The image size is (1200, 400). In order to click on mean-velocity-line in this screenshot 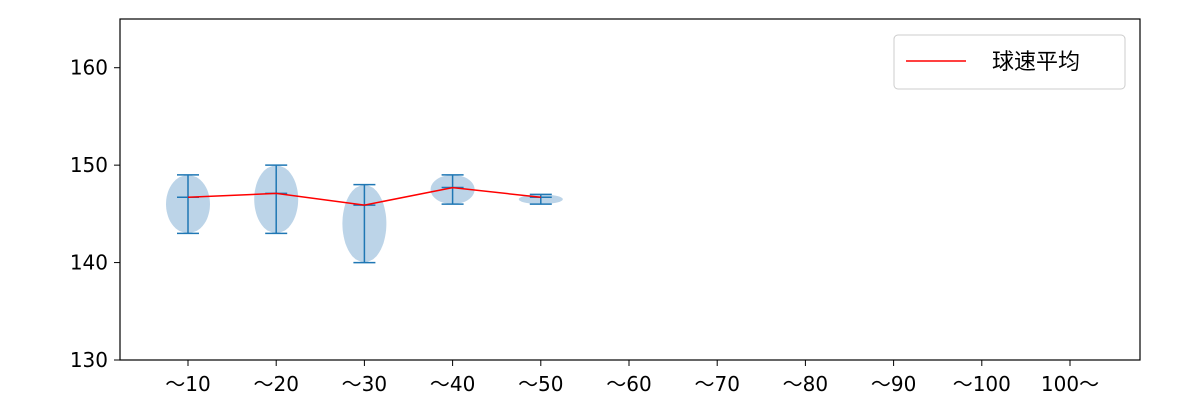, I will do `click(364, 196)`.